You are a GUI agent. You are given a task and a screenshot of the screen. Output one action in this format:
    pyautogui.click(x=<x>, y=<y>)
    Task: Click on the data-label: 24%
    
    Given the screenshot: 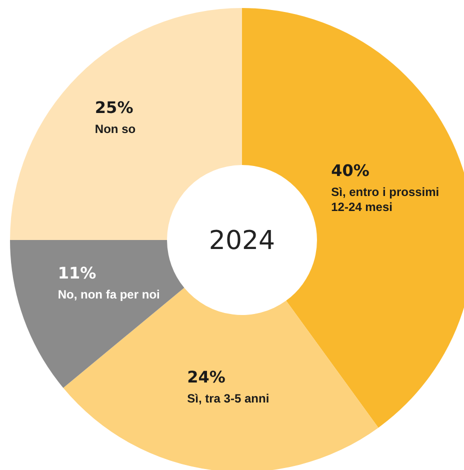 What is the action you would take?
    pyautogui.click(x=206, y=376)
    